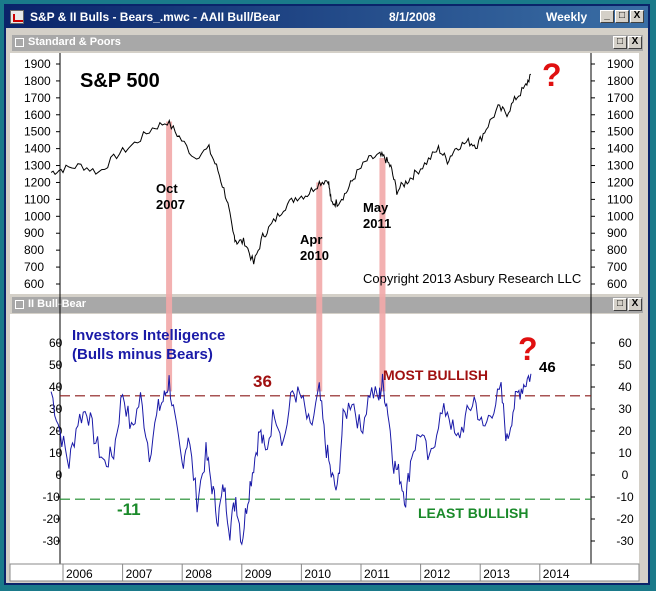 The height and width of the screenshot is (591, 656). Describe the element at coordinates (625, 431) in the screenshot. I see `ii-right-tick-label: 20` at that location.